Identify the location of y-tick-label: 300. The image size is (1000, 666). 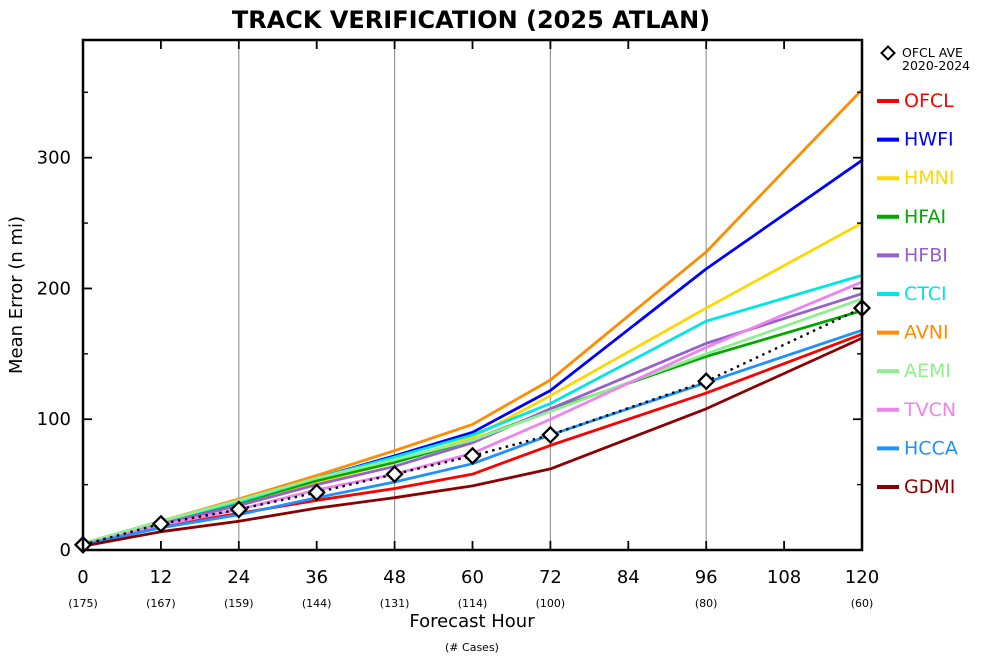
(54, 158).